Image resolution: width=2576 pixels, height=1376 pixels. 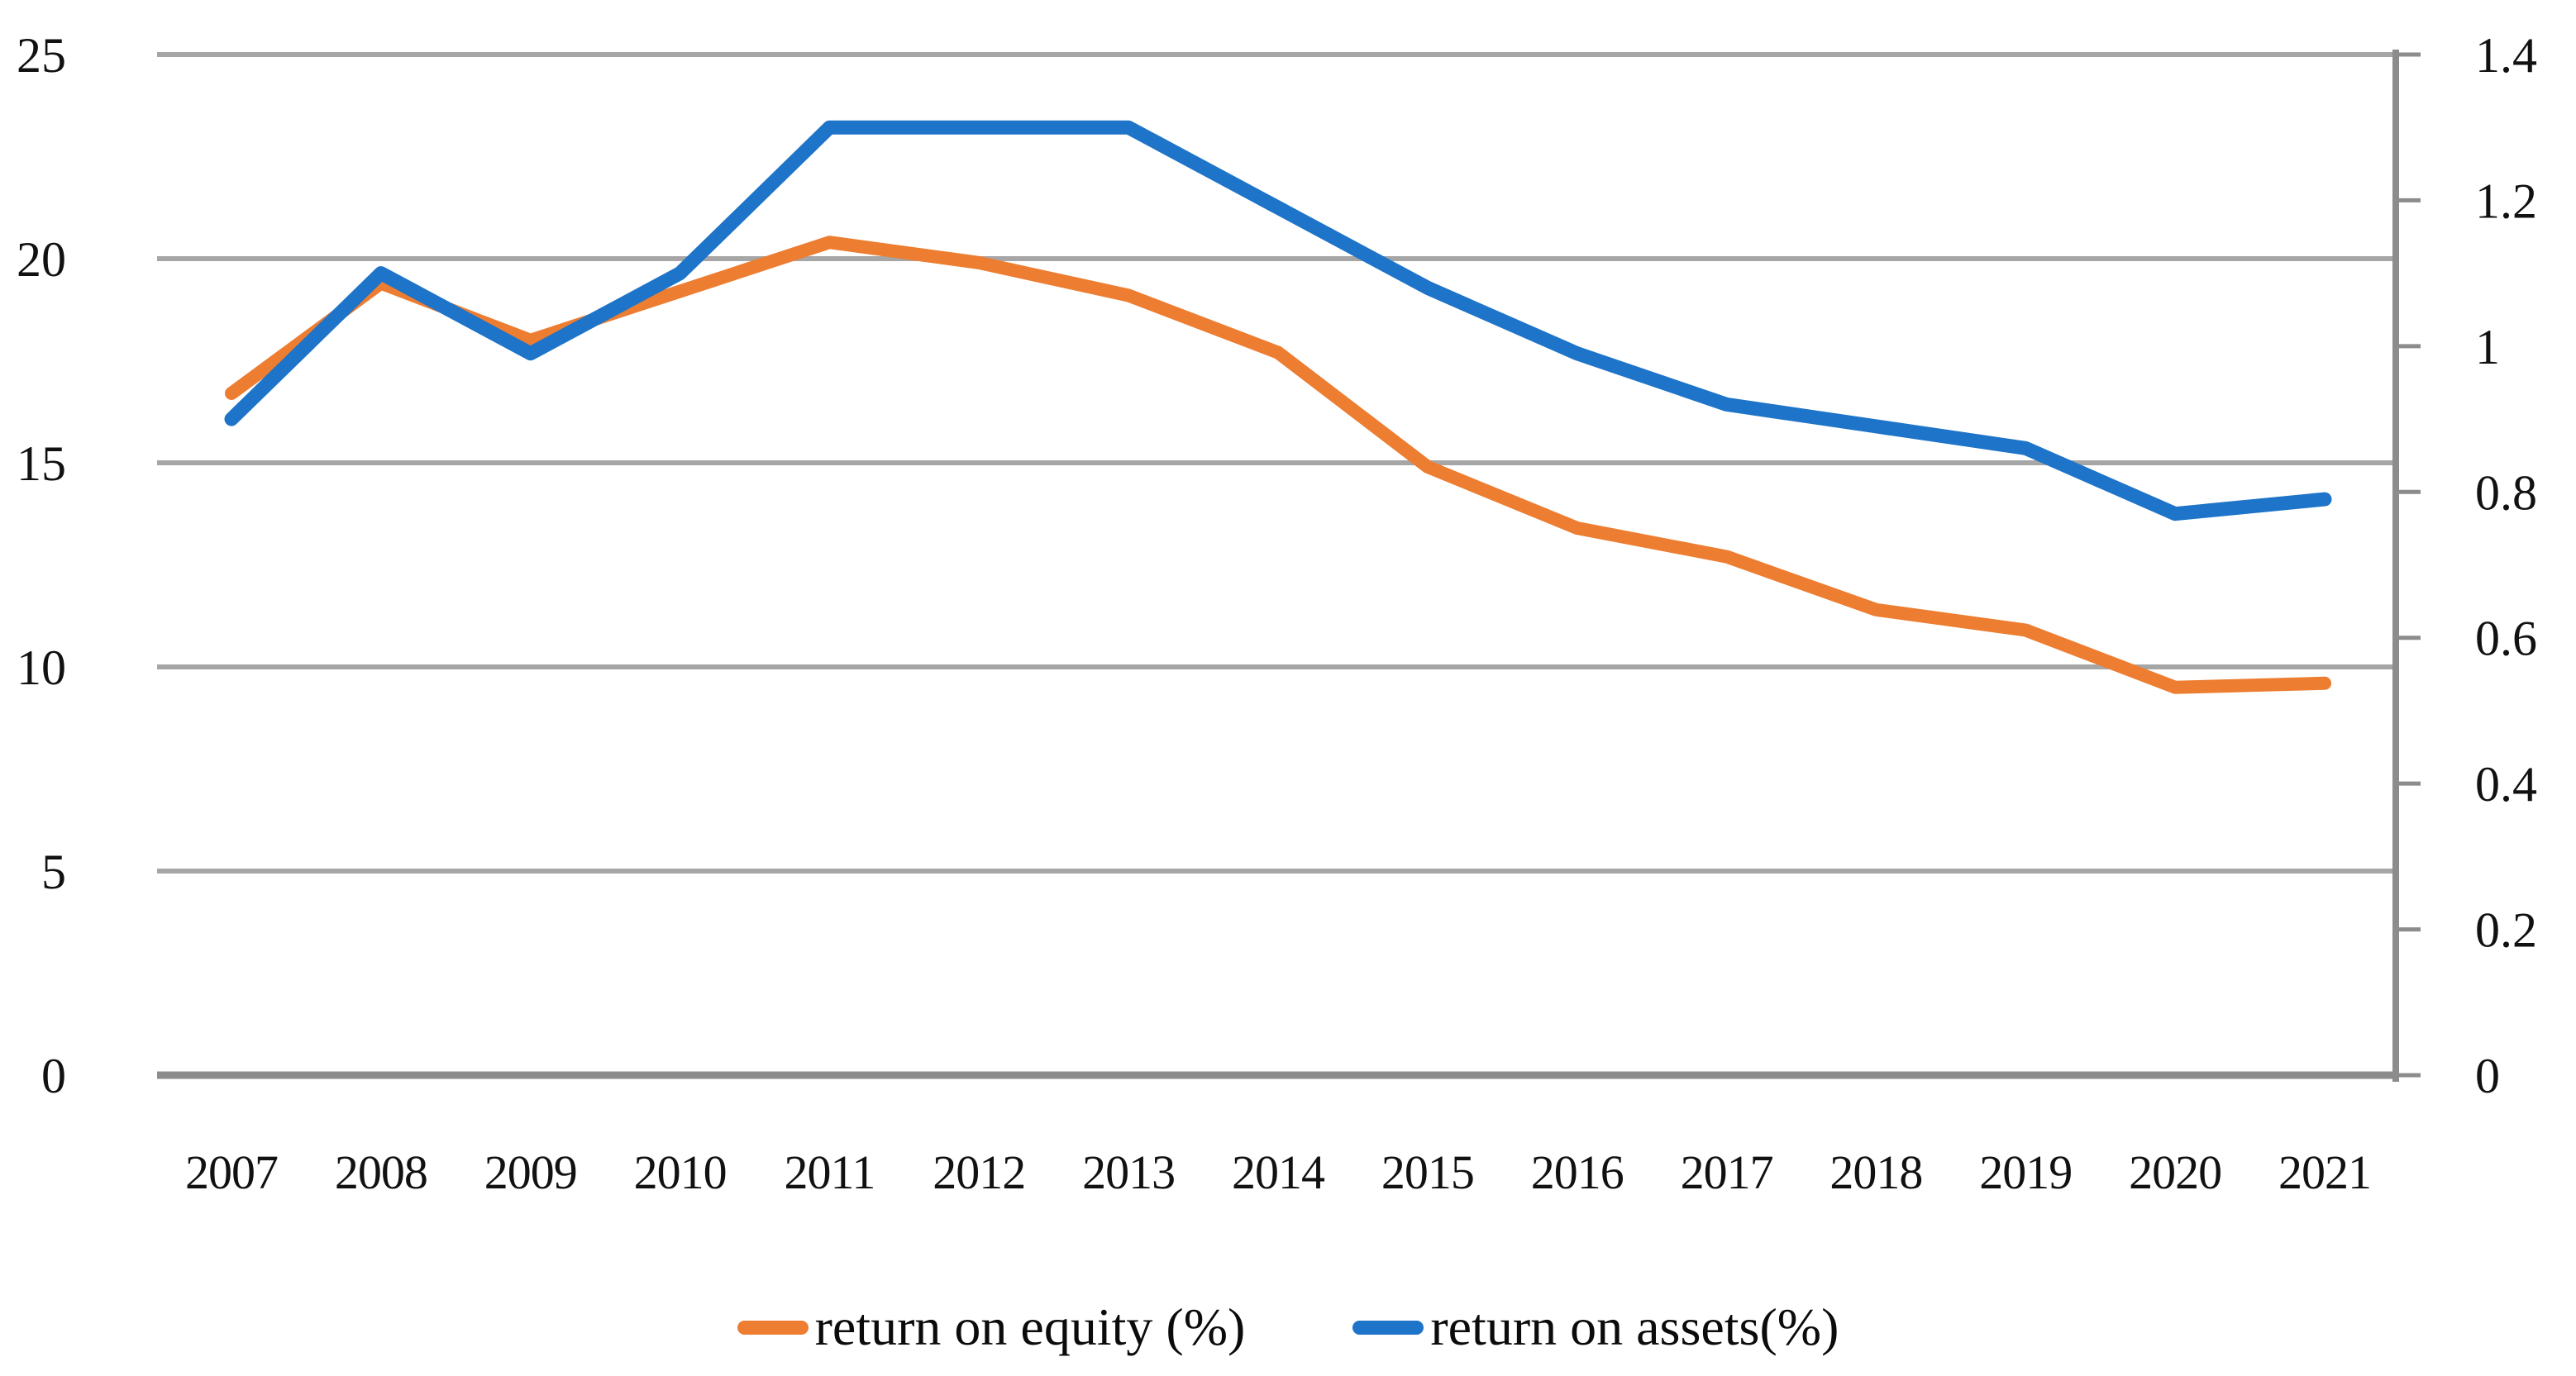 What do you see at coordinates (1577, 1172) in the screenshot?
I see `x-axis-label-2016: 2016` at bounding box center [1577, 1172].